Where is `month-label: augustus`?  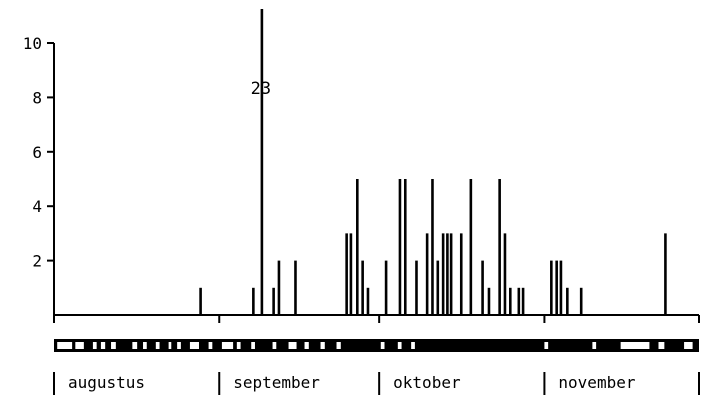 month-label: augustus is located at coordinates (106, 382).